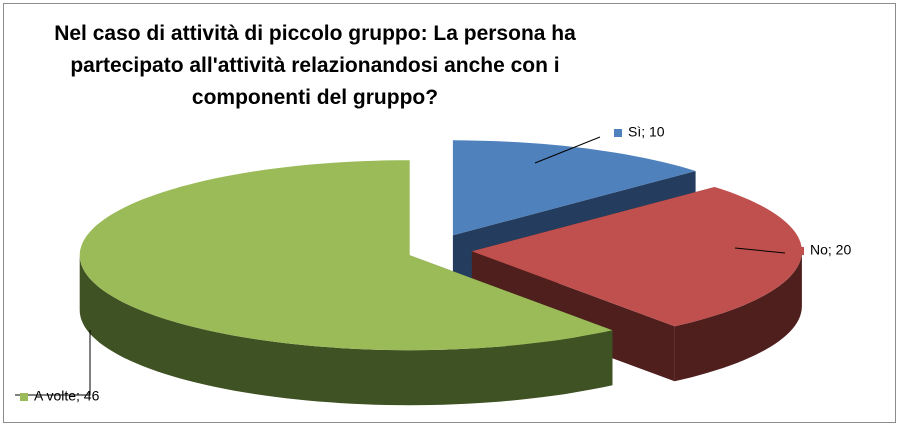  Describe the element at coordinates (646, 132) in the screenshot. I see `data-label: Sì; 10` at that location.